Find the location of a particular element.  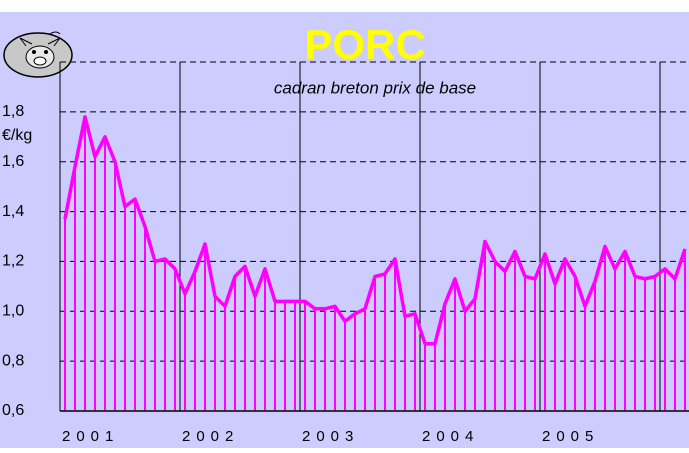

pig-logo is located at coordinates (38, 54).